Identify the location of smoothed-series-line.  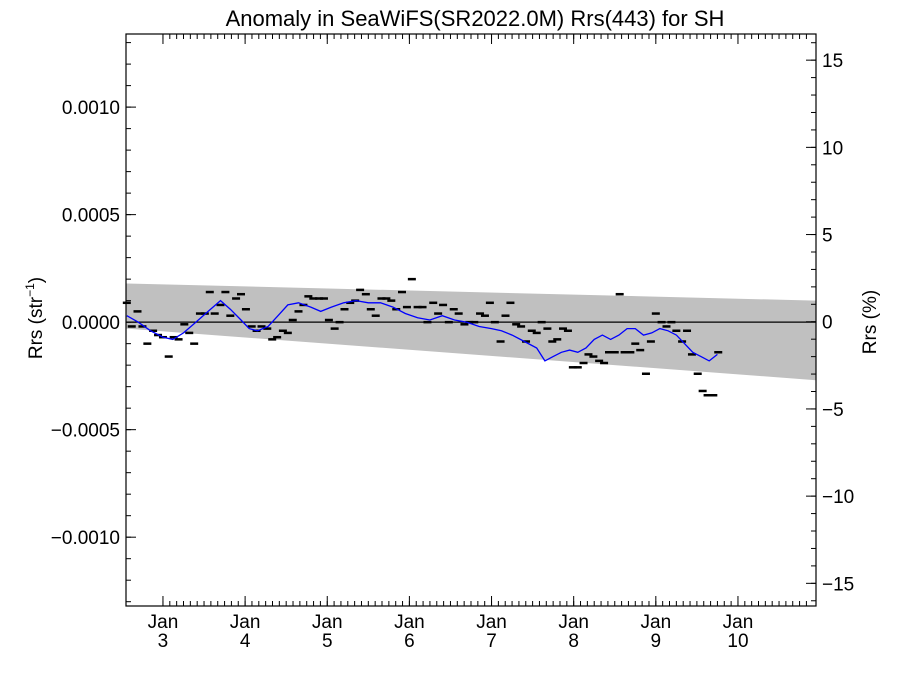
(422, 330).